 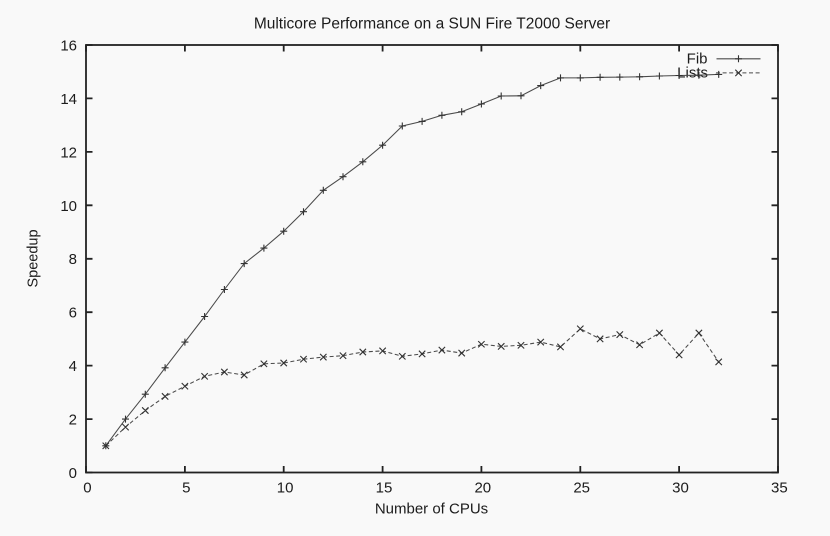 What do you see at coordinates (581, 487) in the screenshot?
I see `svg-text: 25` at bounding box center [581, 487].